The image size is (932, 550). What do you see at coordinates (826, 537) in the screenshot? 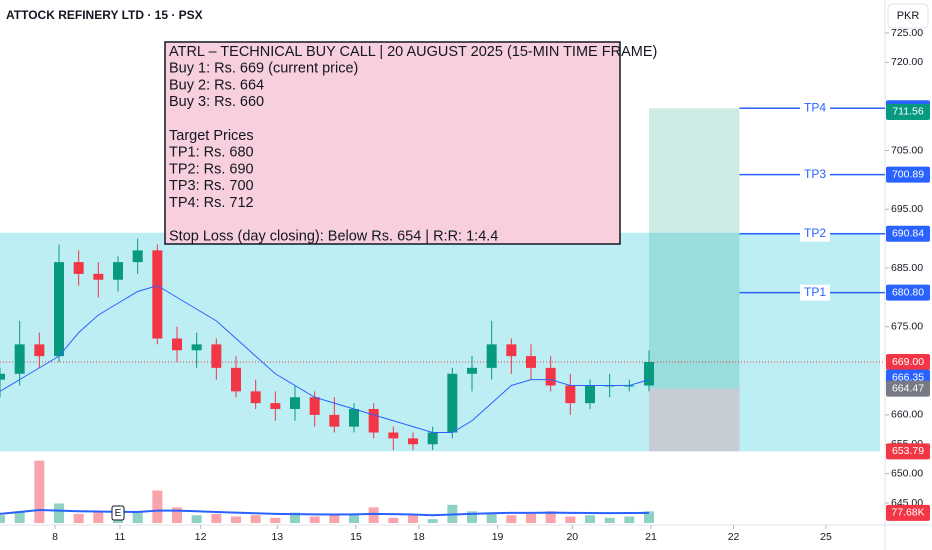
I see `x-tick-label: 25` at bounding box center [826, 537].